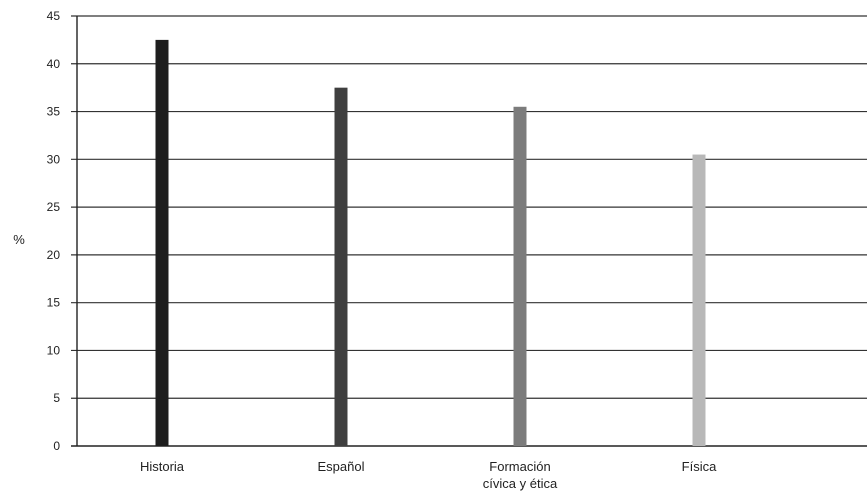  Describe the element at coordinates (54, 207) in the screenshot. I see `y-tick-label-25: 25` at that location.